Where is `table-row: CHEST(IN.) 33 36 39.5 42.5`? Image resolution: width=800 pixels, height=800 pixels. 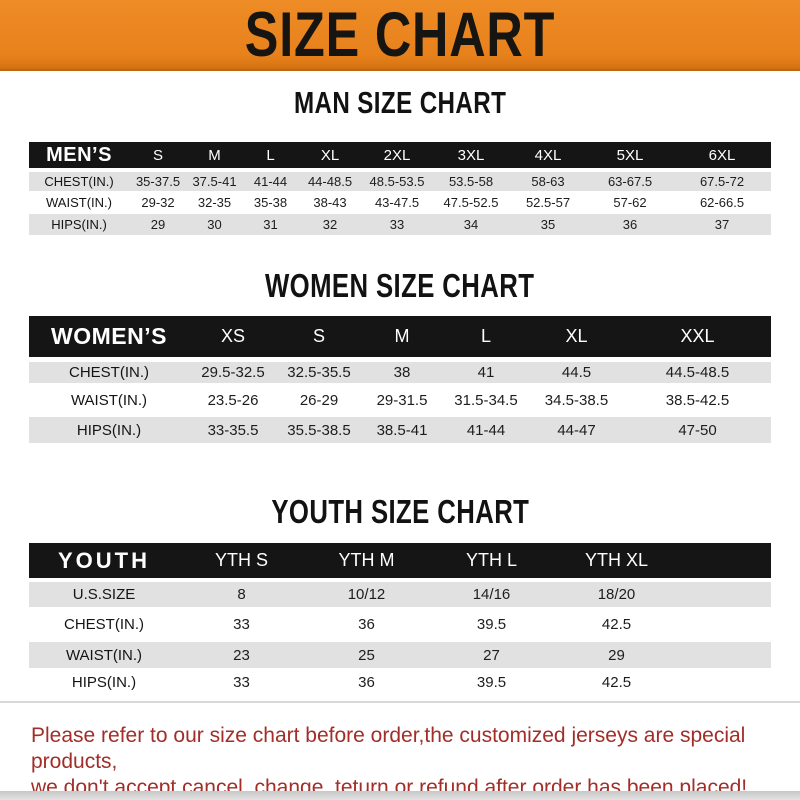 table-row: CHEST(IN.) 33 36 39.5 42.5 is located at coordinates (400, 624).